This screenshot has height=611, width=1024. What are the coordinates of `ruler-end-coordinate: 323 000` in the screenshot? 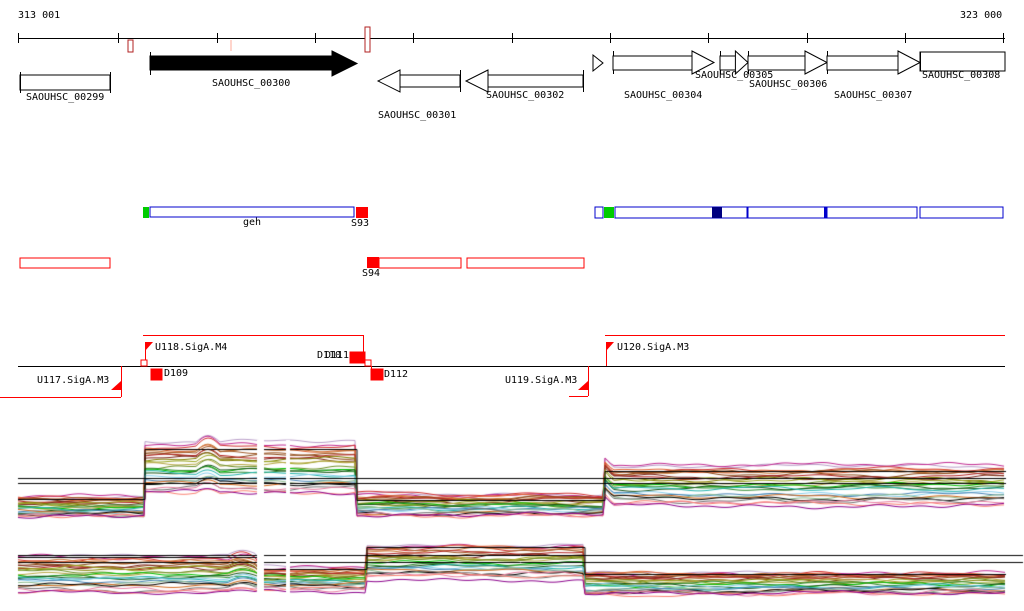 It's located at (981, 15).